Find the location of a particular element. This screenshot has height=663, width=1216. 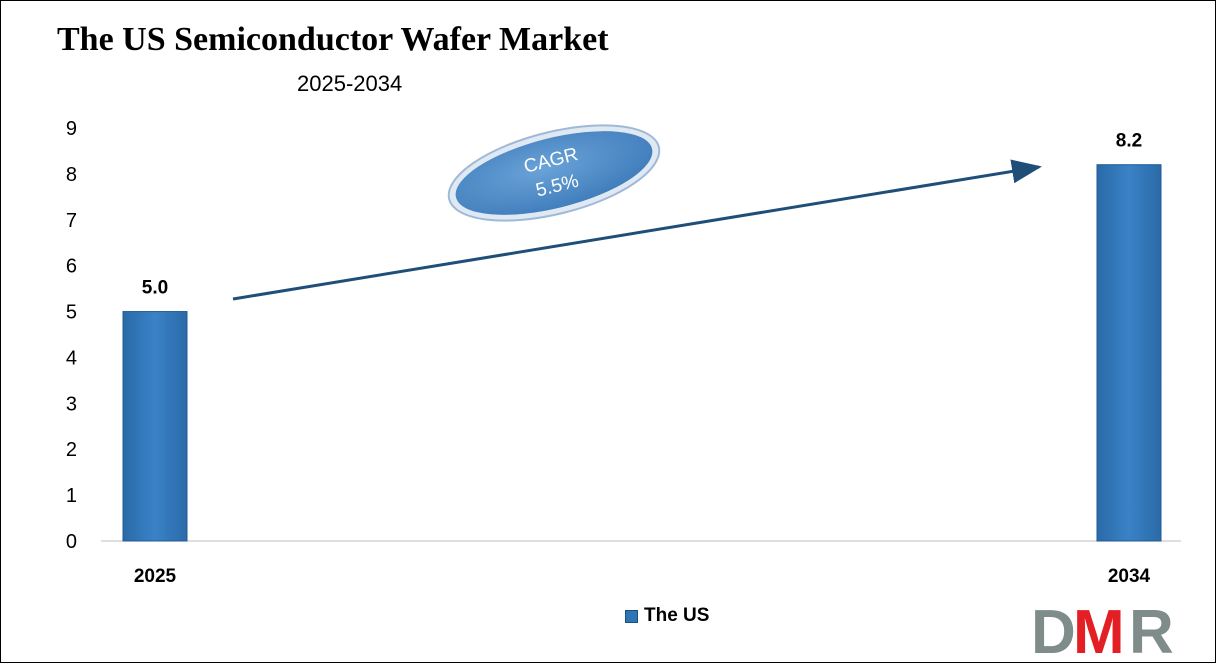

y-tick-label: 9 is located at coordinates (71, 129).